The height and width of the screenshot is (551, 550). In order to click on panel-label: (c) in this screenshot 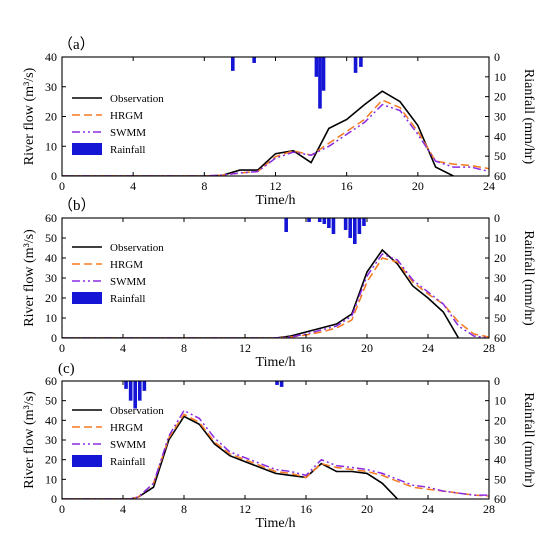, I will do `click(66, 369)`.